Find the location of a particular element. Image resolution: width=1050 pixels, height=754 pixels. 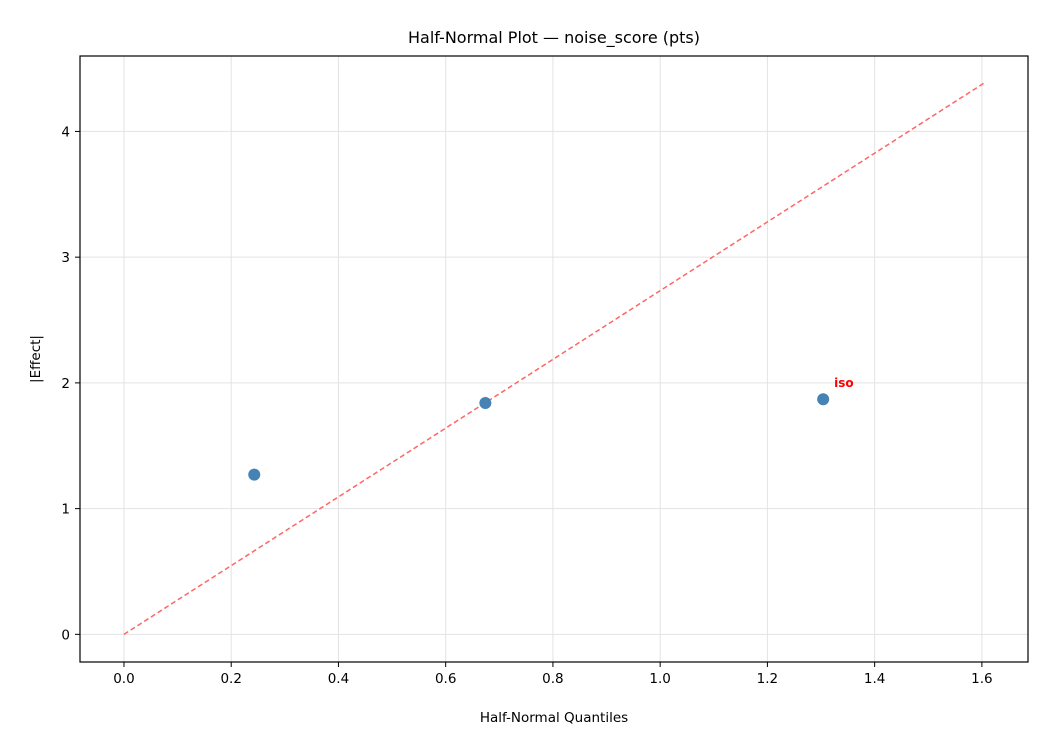

x-tick-label: 0.2 is located at coordinates (230, 679).